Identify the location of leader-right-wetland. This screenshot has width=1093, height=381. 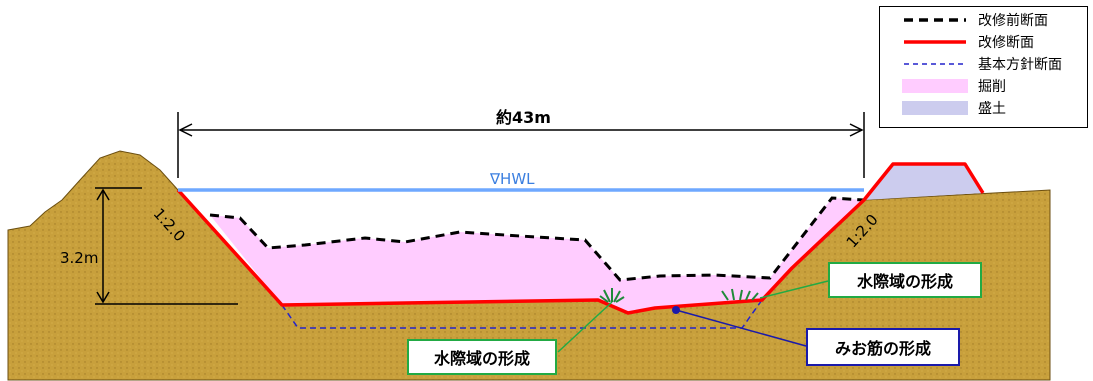
(794, 289).